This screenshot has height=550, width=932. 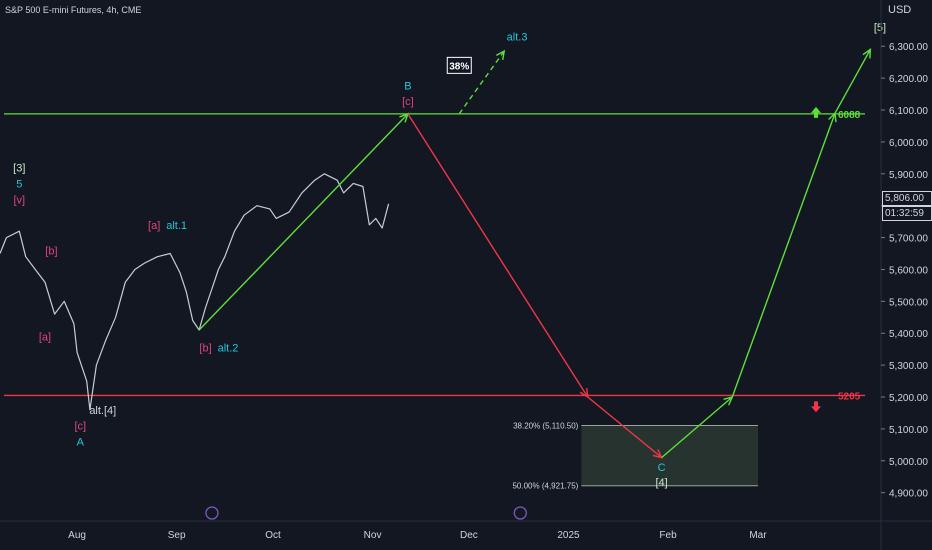 What do you see at coordinates (880, 28) in the screenshot?
I see `wave-label: [5]` at bounding box center [880, 28].